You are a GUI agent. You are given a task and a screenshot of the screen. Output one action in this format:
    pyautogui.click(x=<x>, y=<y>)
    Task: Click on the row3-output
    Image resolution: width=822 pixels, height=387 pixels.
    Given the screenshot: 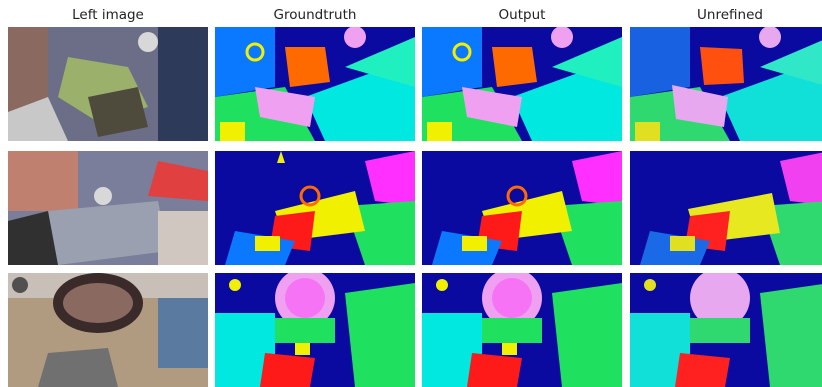 What is the action you would take?
    pyautogui.click(x=522, y=330)
    